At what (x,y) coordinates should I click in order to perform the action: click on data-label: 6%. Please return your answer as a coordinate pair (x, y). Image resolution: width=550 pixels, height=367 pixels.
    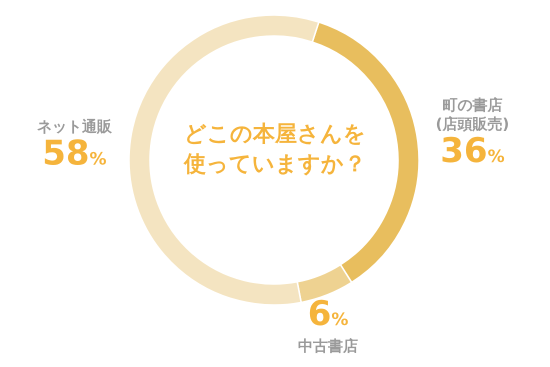
    Looking at the image, I should click on (328, 315).